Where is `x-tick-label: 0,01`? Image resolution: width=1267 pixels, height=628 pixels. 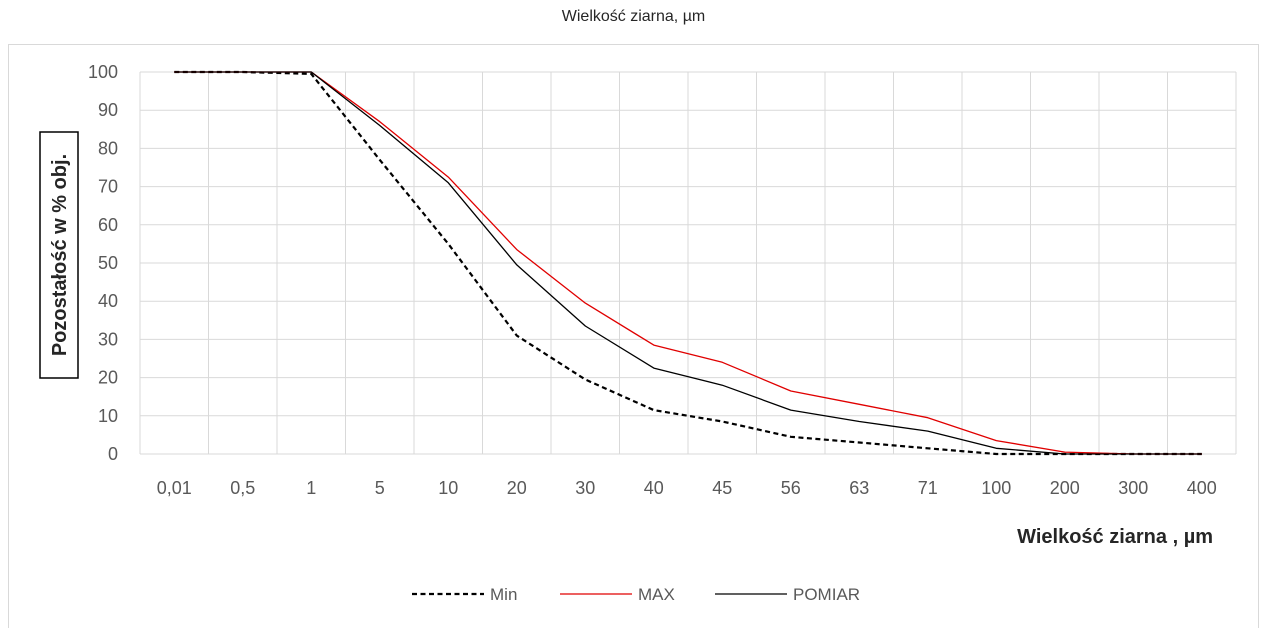
x-tick-label: 0,01 is located at coordinates (174, 488).